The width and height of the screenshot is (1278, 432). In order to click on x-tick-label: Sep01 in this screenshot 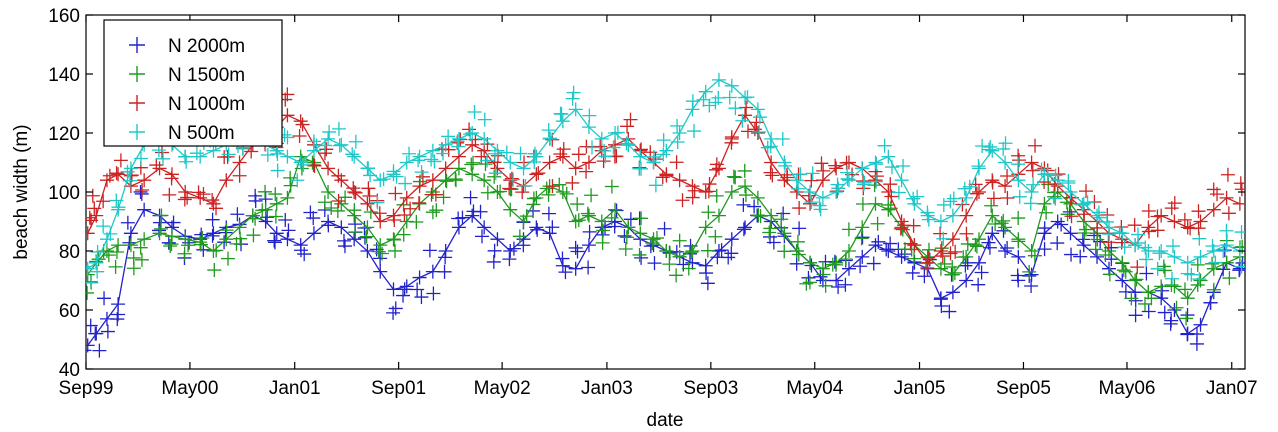, I will do `click(398, 388)`.